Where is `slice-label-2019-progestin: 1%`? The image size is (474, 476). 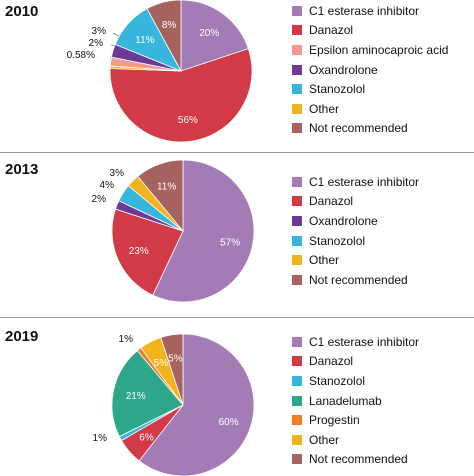 slice-label-2019-progestin: 1% is located at coordinates (126, 339).